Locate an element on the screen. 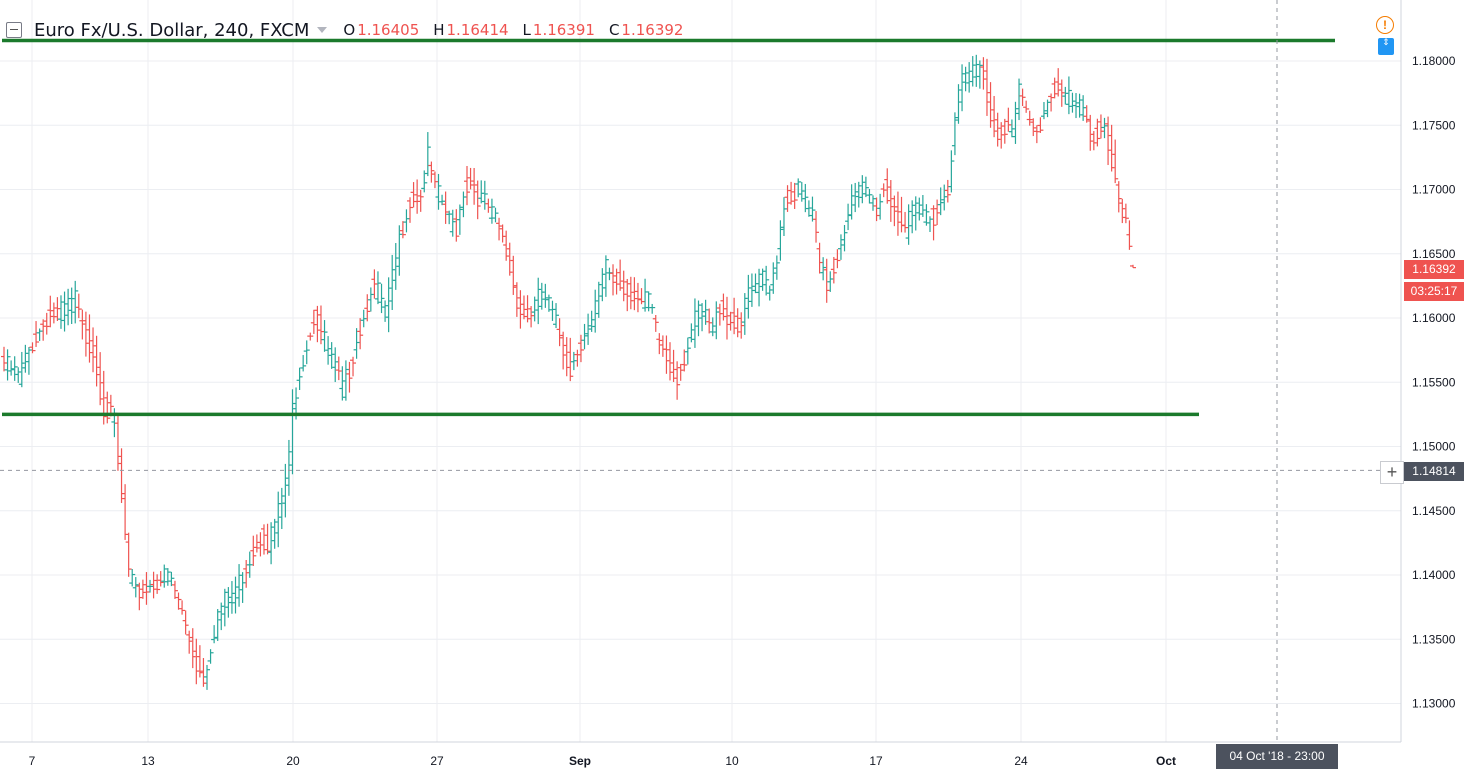 This screenshot has height=771, width=1469. time-axis: 7 13 20 27 Sep 10 17 24 Oct is located at coordinates (602, 761).